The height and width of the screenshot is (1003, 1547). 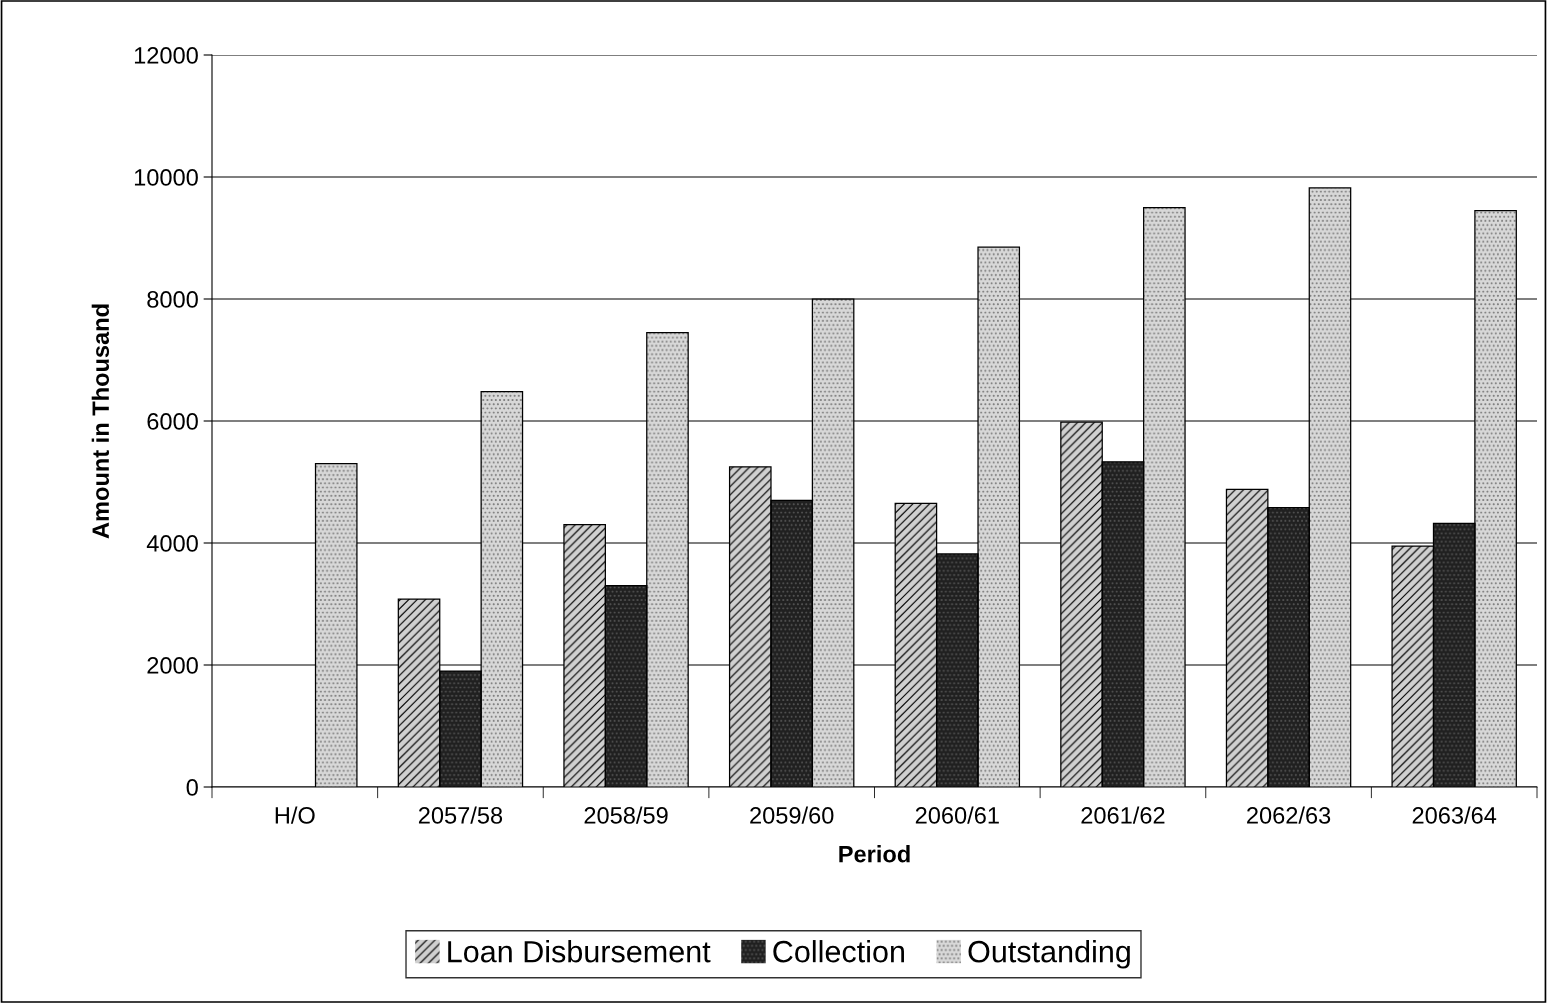 I want to click on legend-label: Outstanding, so click(x=1049, y=954).